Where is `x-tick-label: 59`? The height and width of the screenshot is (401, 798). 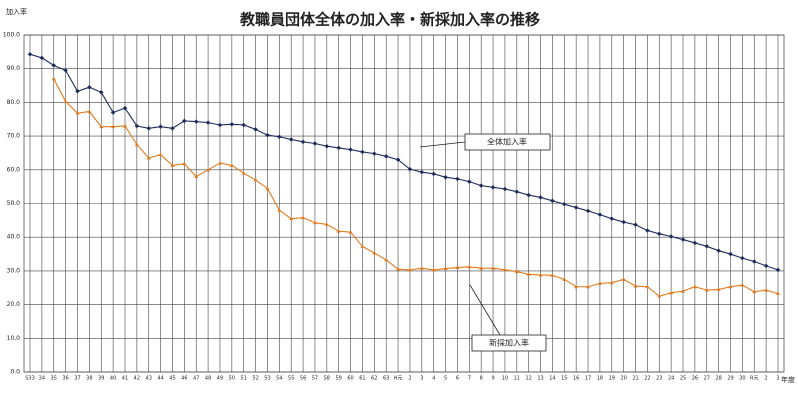
x-tick-label: 59 is located at coordinates (339, 379).